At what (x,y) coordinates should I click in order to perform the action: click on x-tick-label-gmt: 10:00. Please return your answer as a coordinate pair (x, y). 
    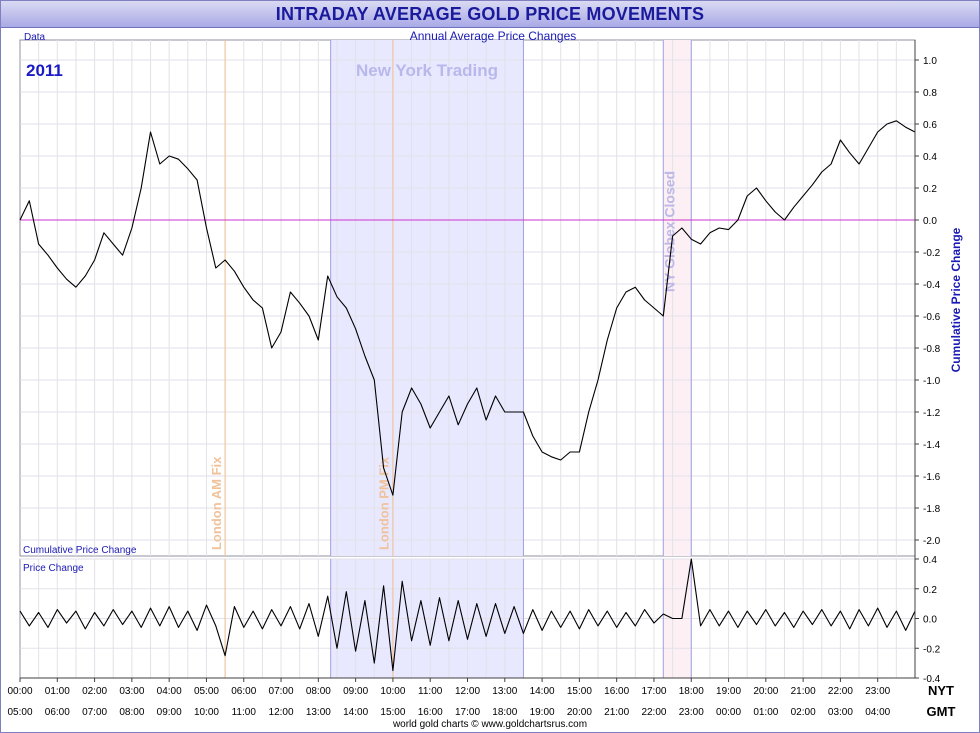
    Looking at the image, I should click on (206, 712).